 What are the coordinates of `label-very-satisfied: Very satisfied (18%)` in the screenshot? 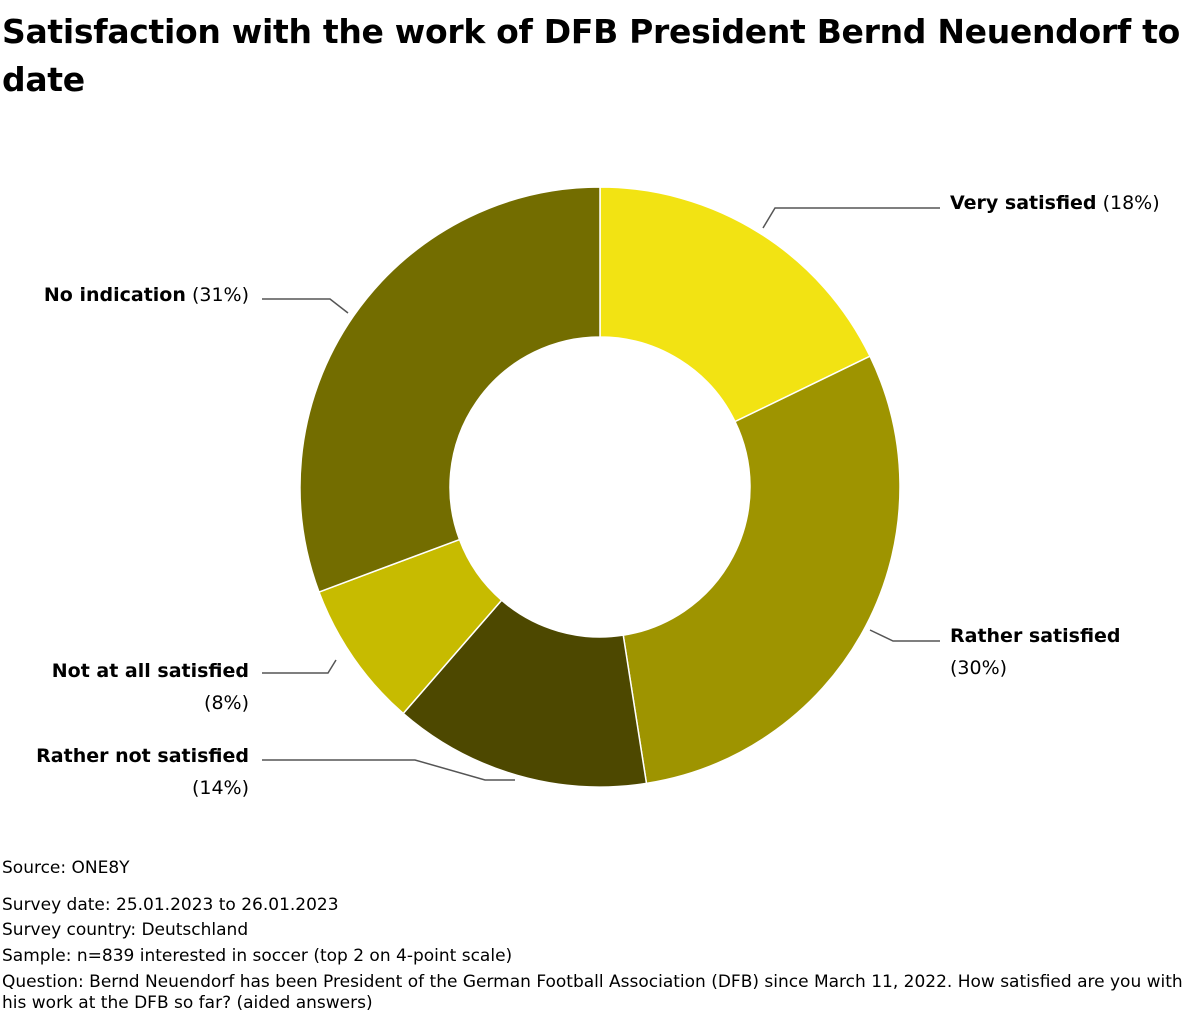 It's located at (1055, 203).